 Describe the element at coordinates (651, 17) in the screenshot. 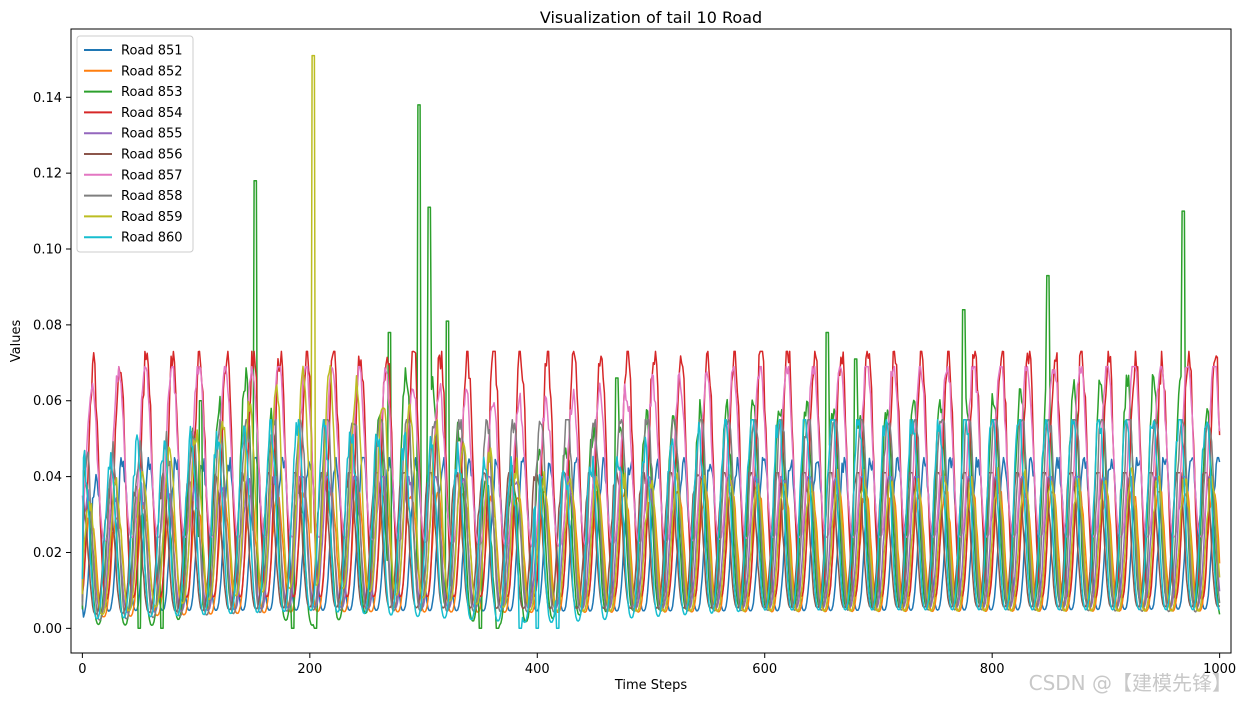

I see `chart-title: Visualization of tail 10 Road` at that location.